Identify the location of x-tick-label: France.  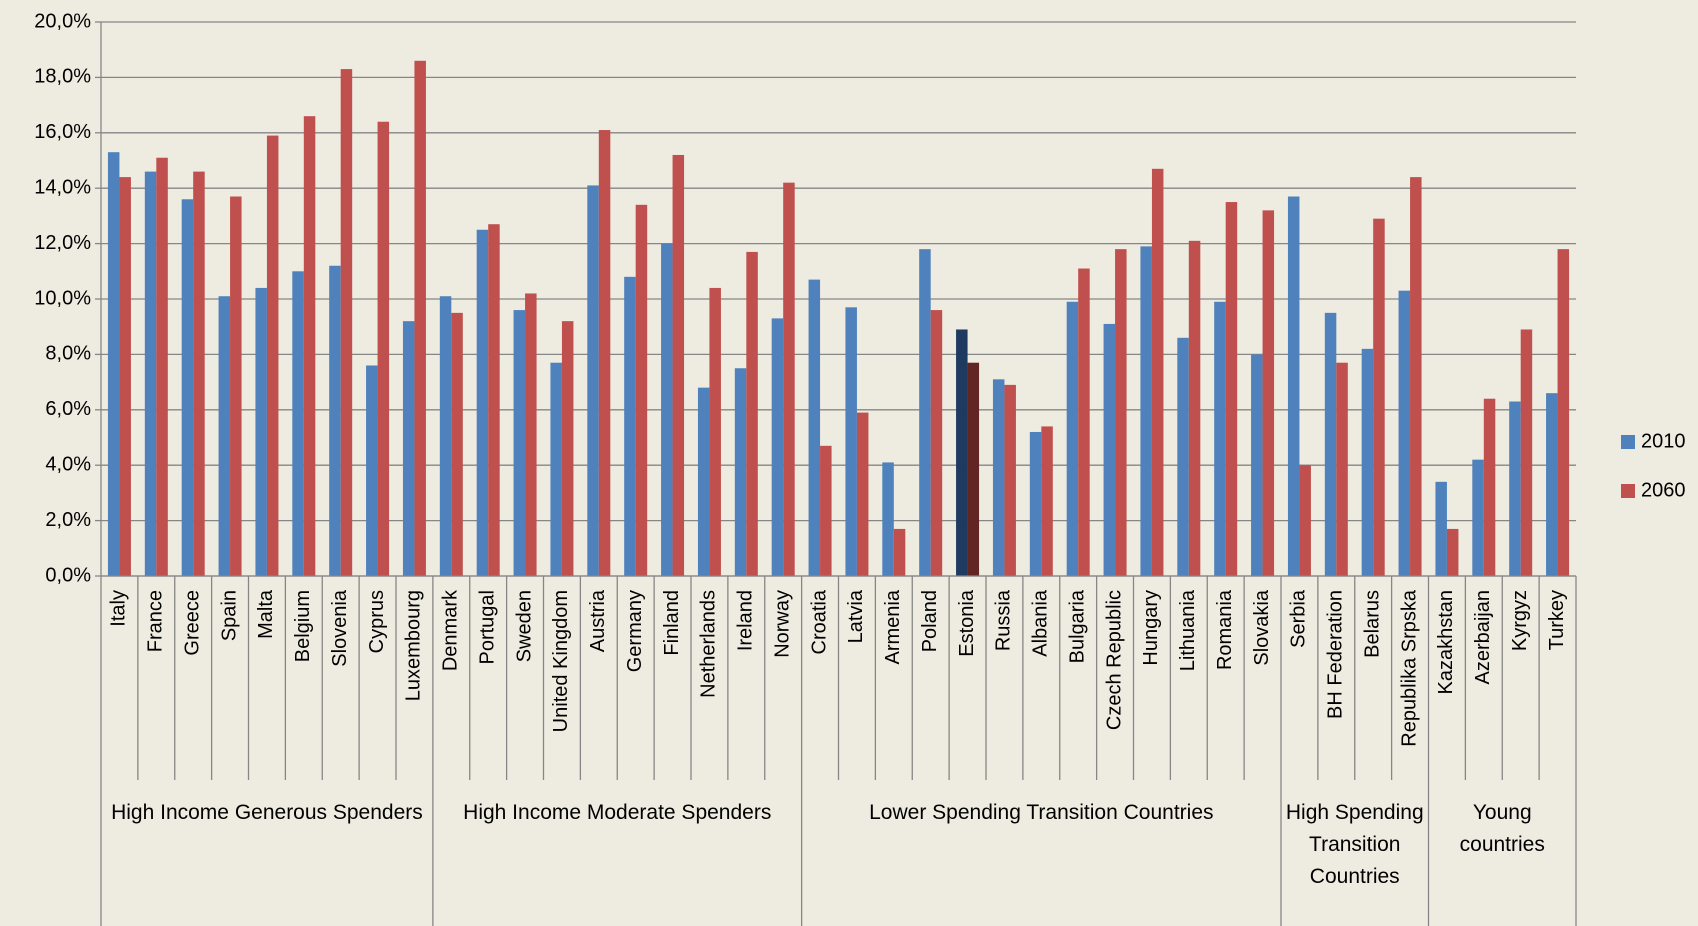
(156, 621).